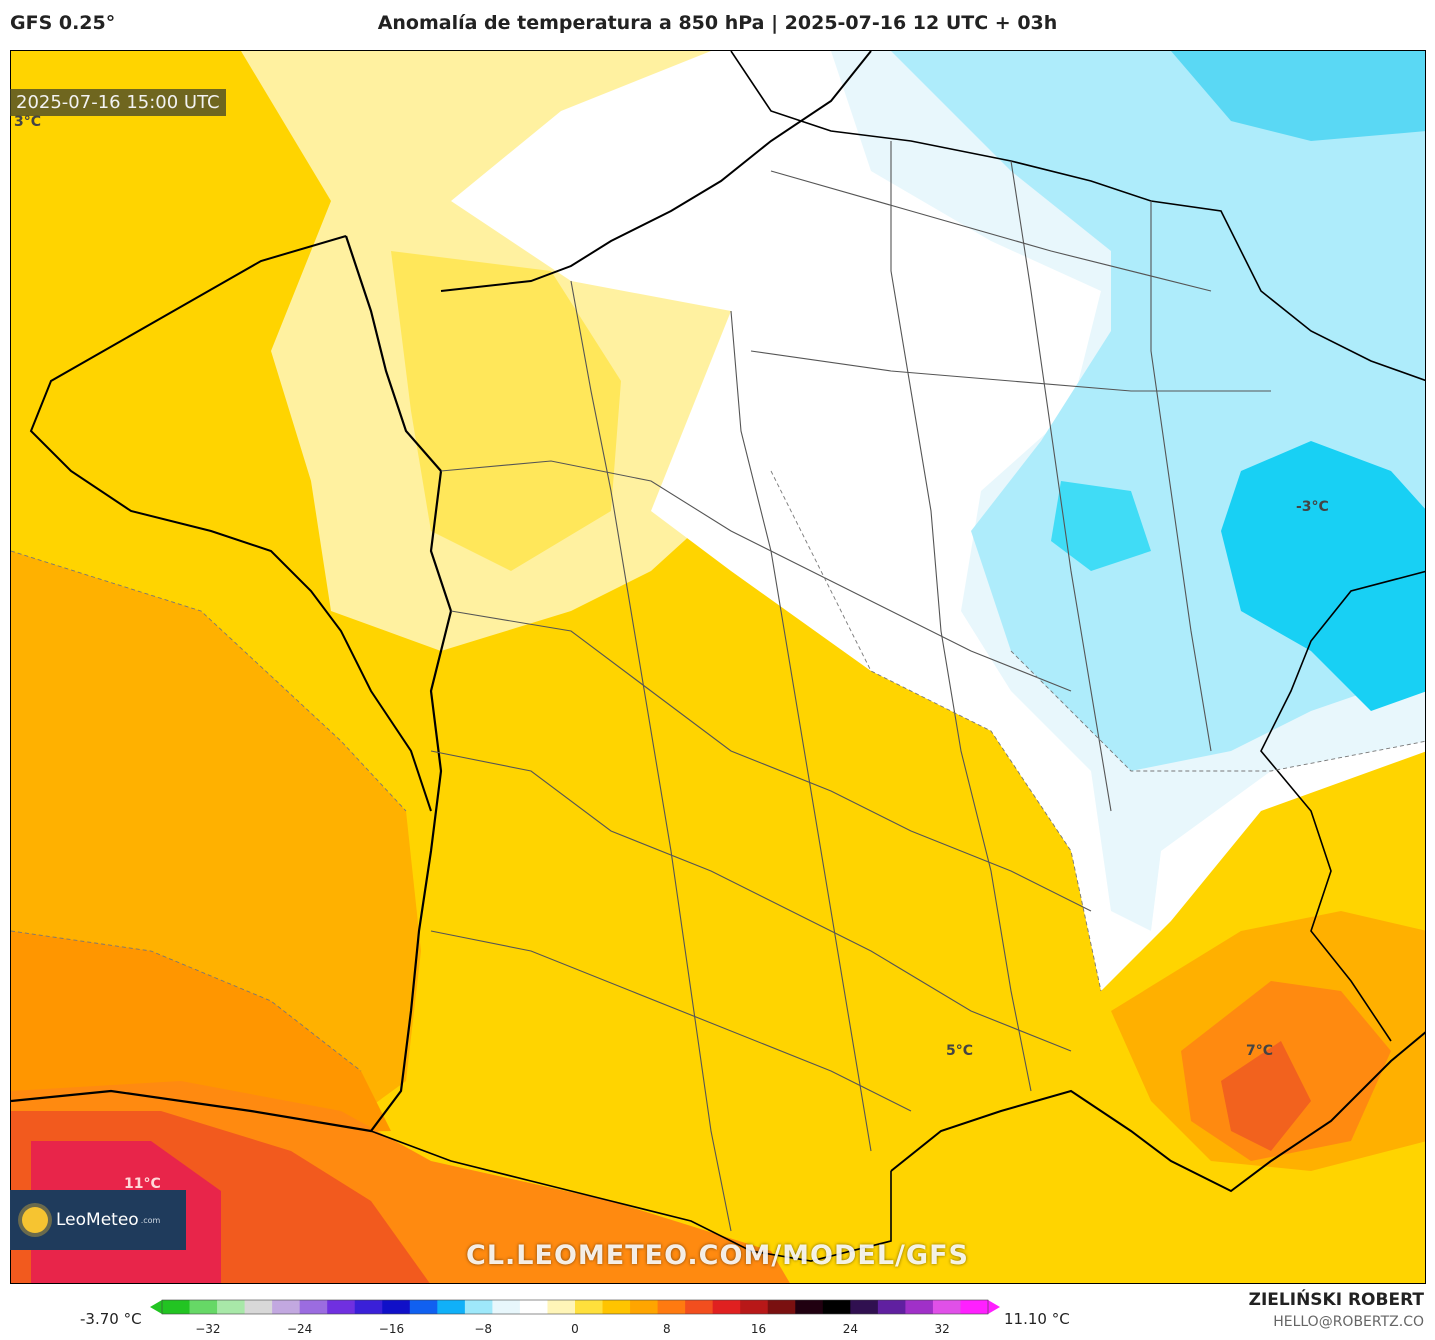 The image size is (1435, 1340). Describe the element at coordinates (1298, 96) in the screenshot. I see `anomaly-field-cold-north` at that location.